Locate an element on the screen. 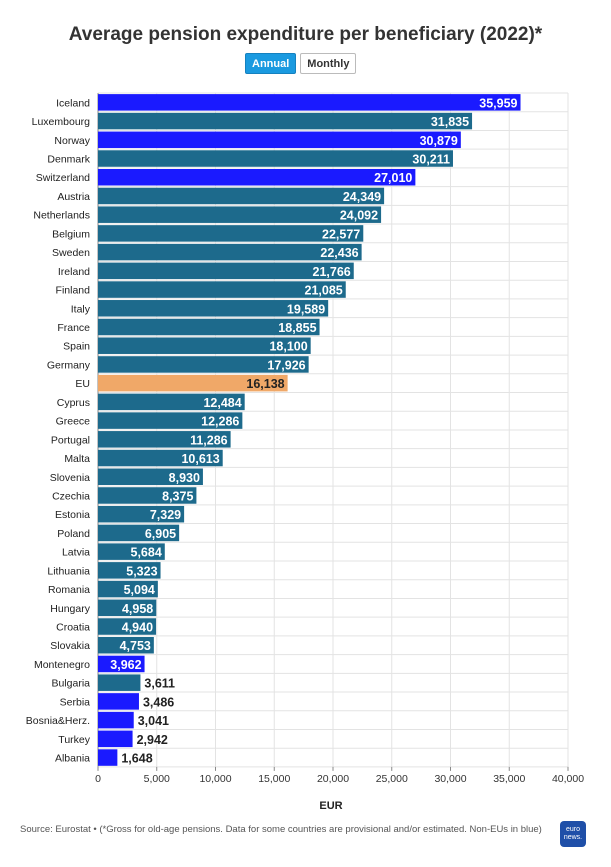 The width and height of the screenshot is (611, 867). period-toggle: Annual Monthly is located at coordinates (301, 63).